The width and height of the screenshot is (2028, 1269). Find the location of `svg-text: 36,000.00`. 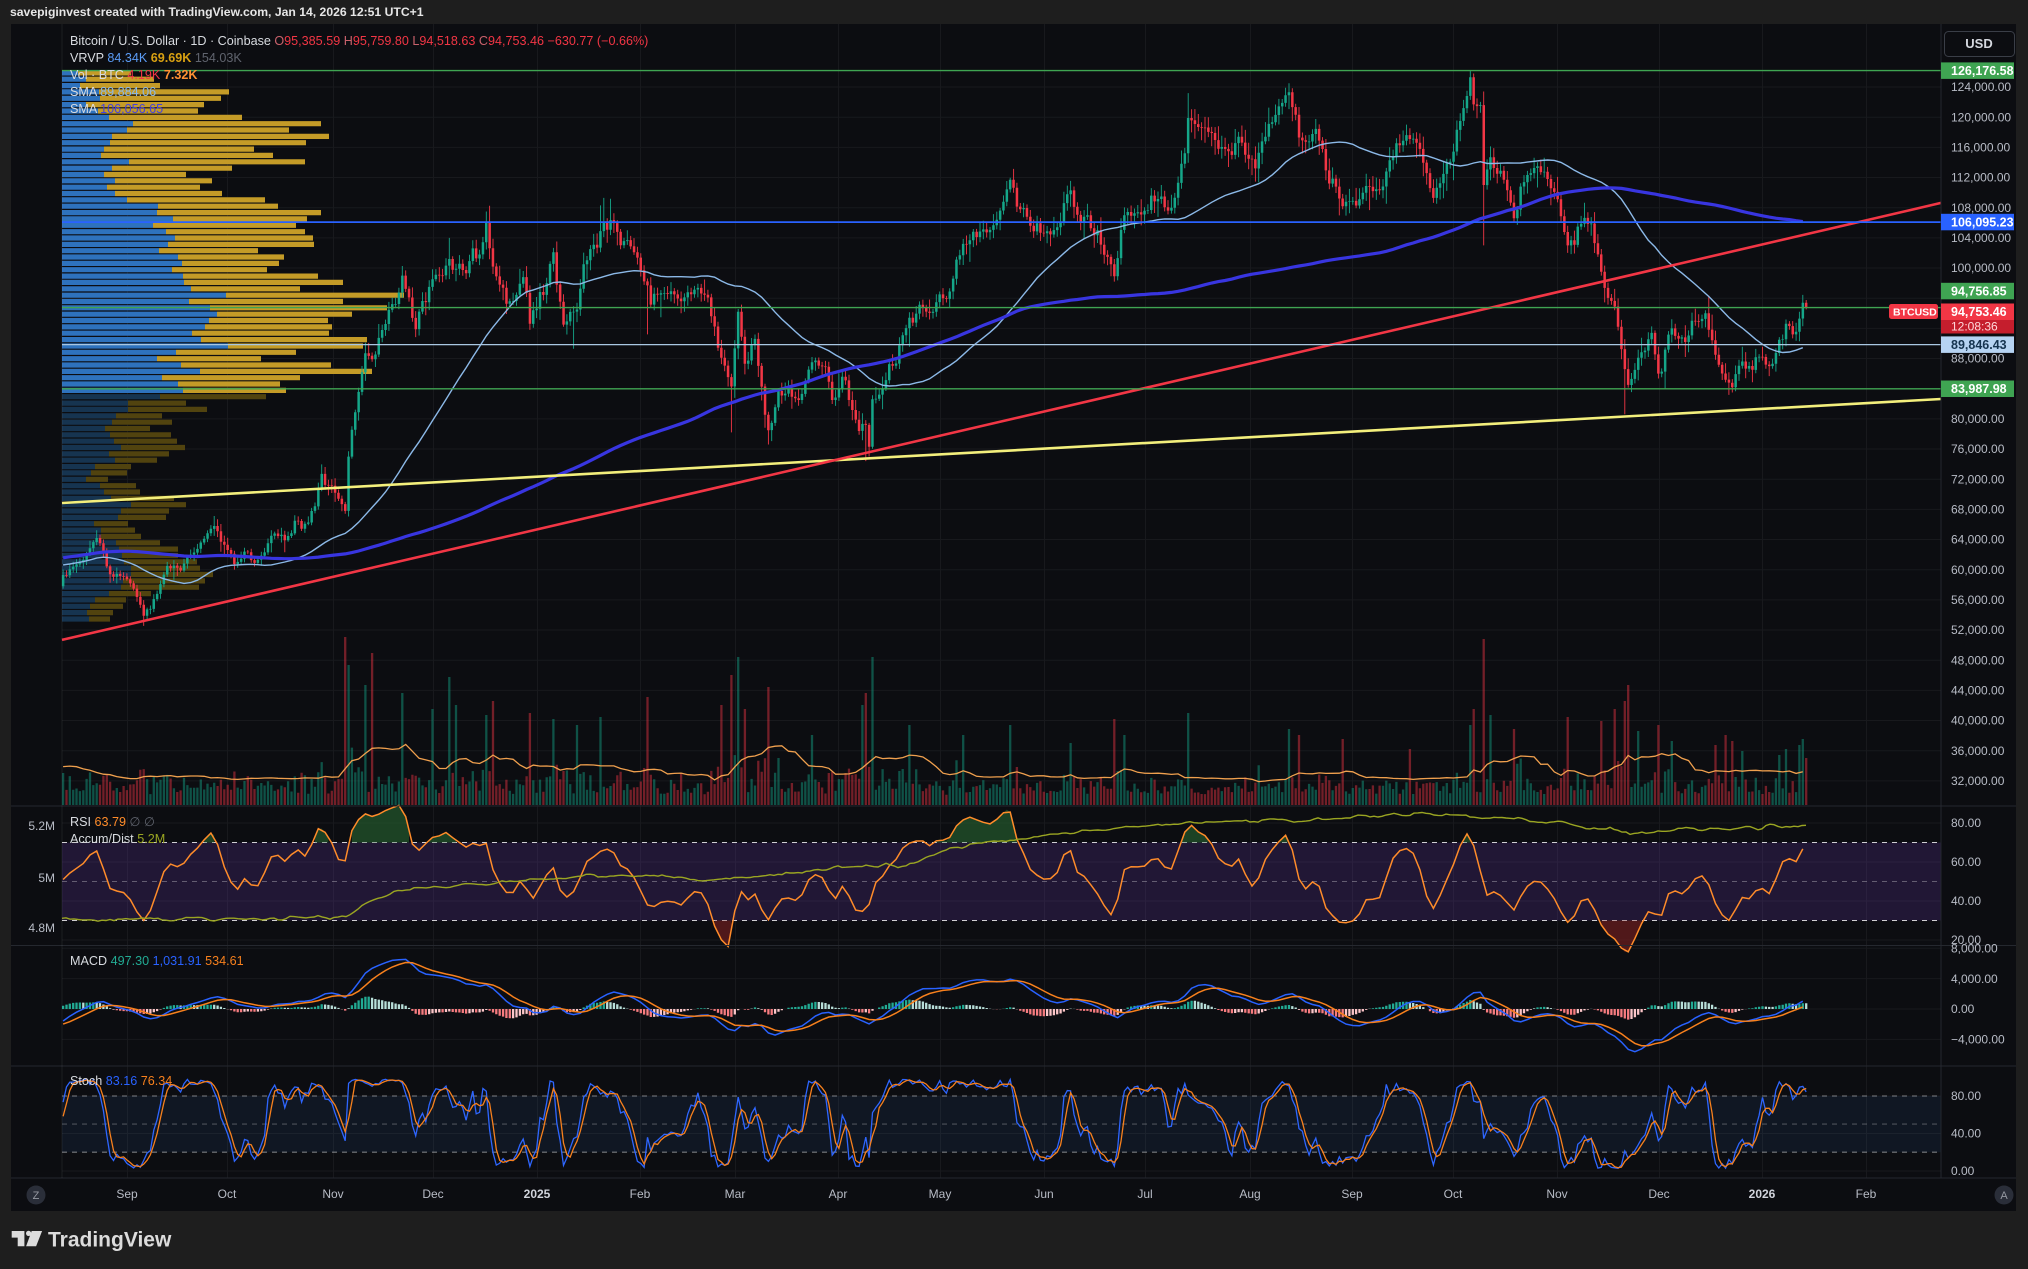

svg-text: 36,000.00 is located at coordinates (1978, 751).